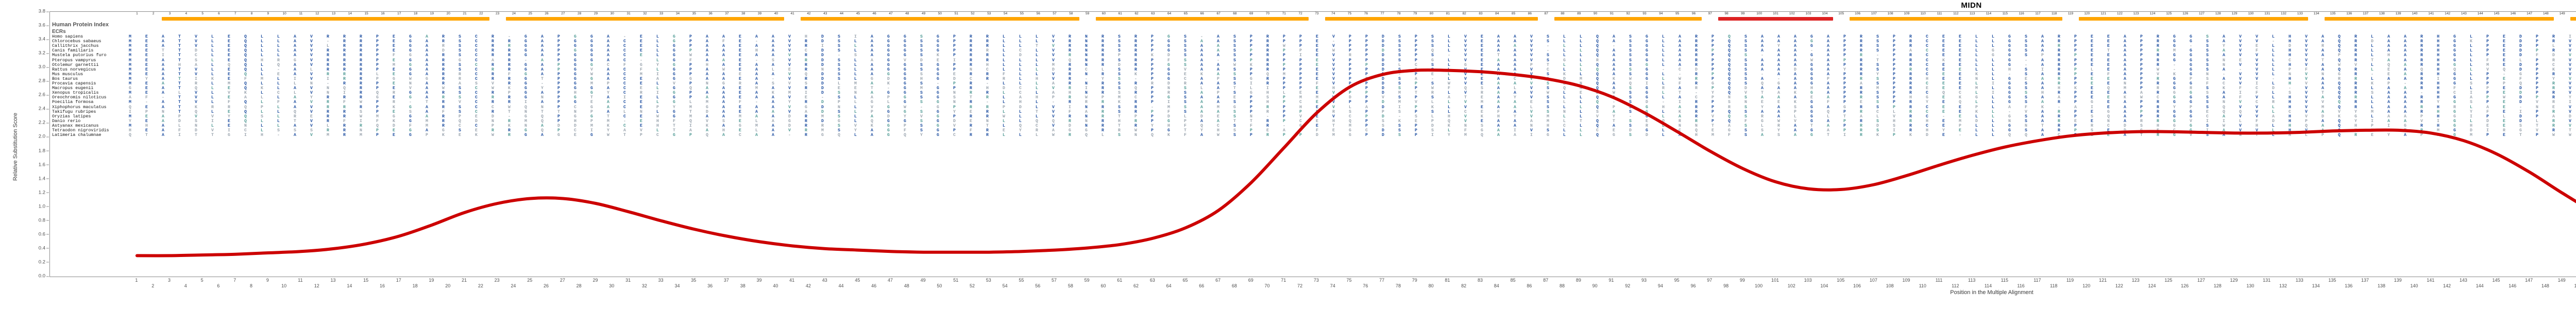  What do you see at coordinates (2135, 280) in the screenshot?
I see `x-axis-tick: 123` at bounding box center [2135, 280].